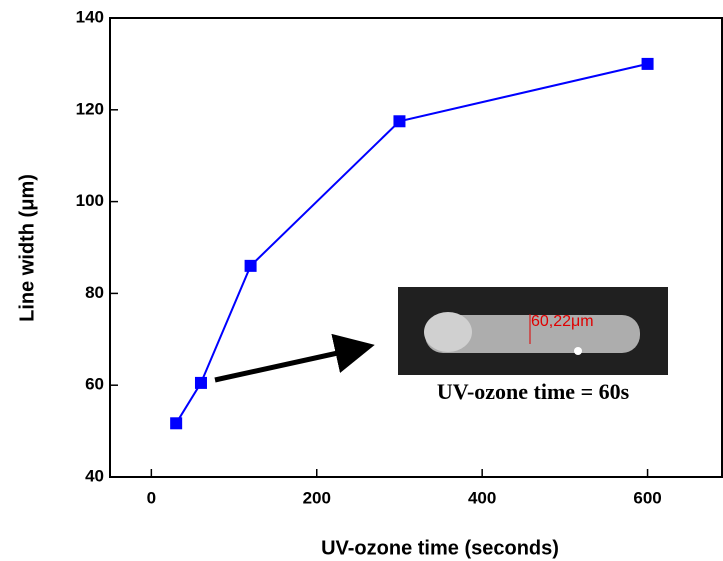 The image size is (723, 561). I want to click on inset-blob, so click(448, 332).